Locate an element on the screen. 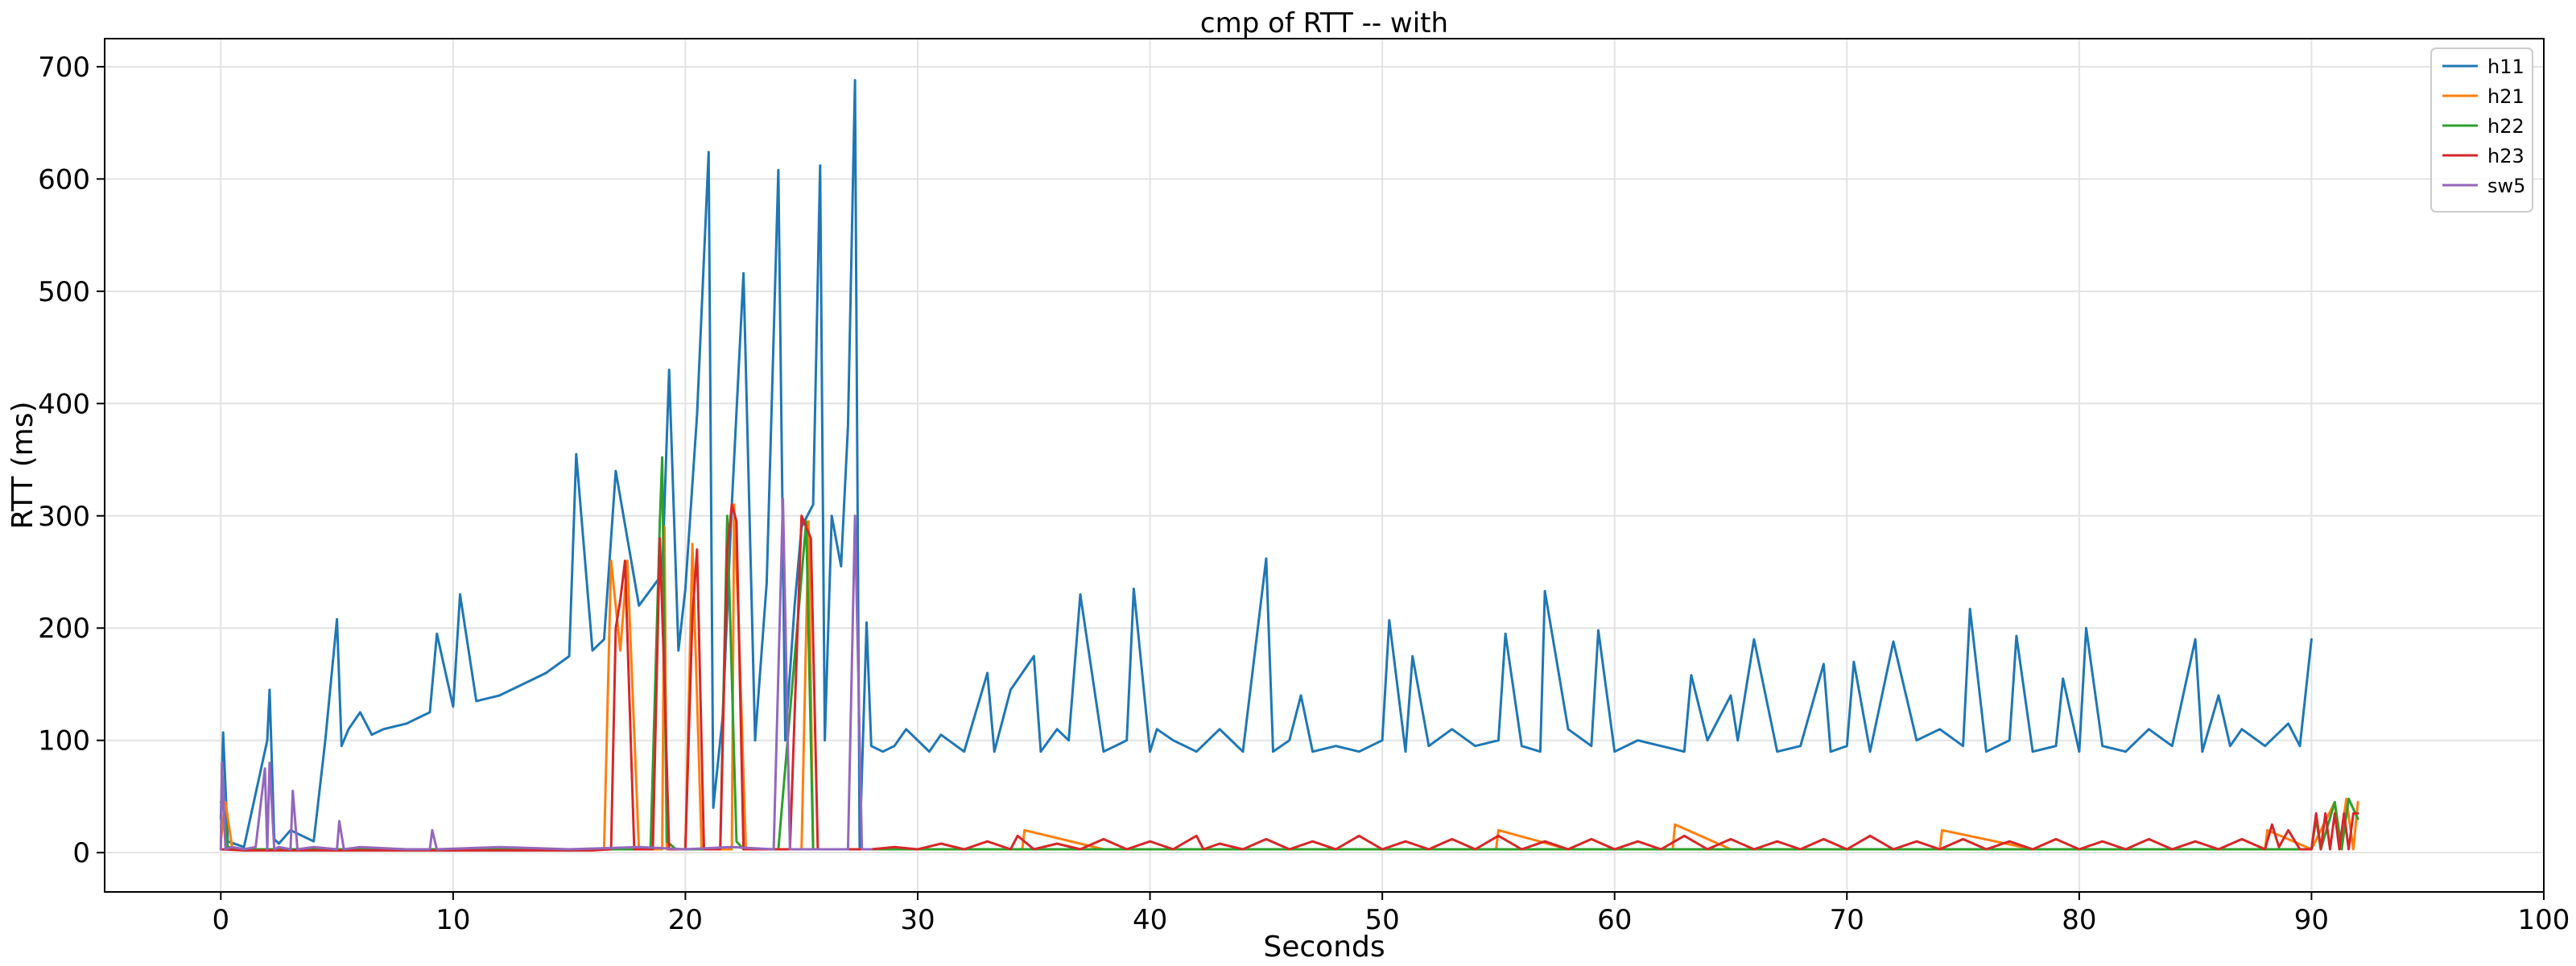 This screenshot has height=966, width=2576. x-tick-label: 20 is located at coordinates (685, 920).